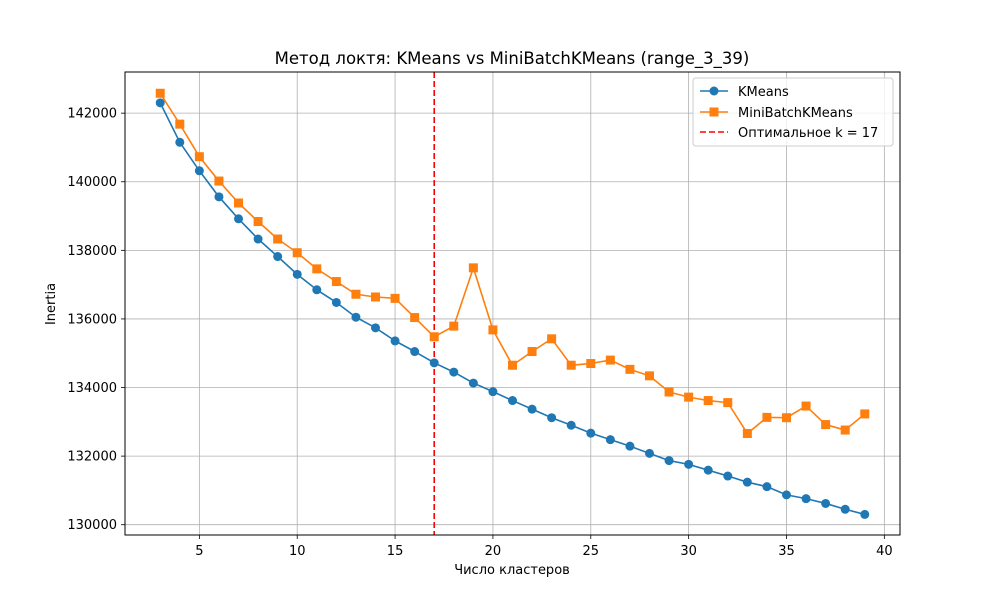  What do you see at coordinates (51, 304) in the screenshot?
I see `y-axis-title: Inertia` at bounding box center [51, 304].